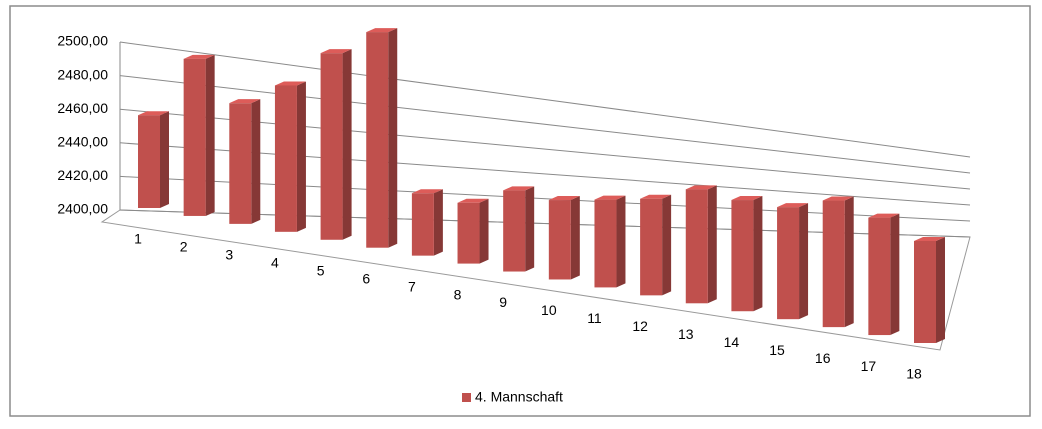 The height and width of the screenshot is (429, 1042). Describe the element at coordinates (184, 247) in the screenshot. I see `x-tick-label: 2` at that location.